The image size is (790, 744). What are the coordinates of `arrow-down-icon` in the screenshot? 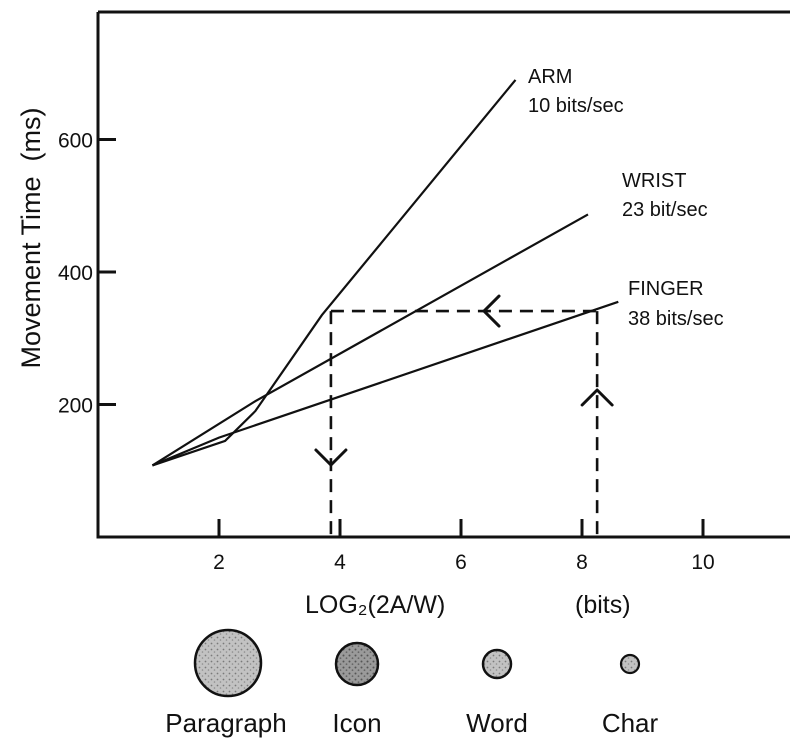 It's located at (331, 457).